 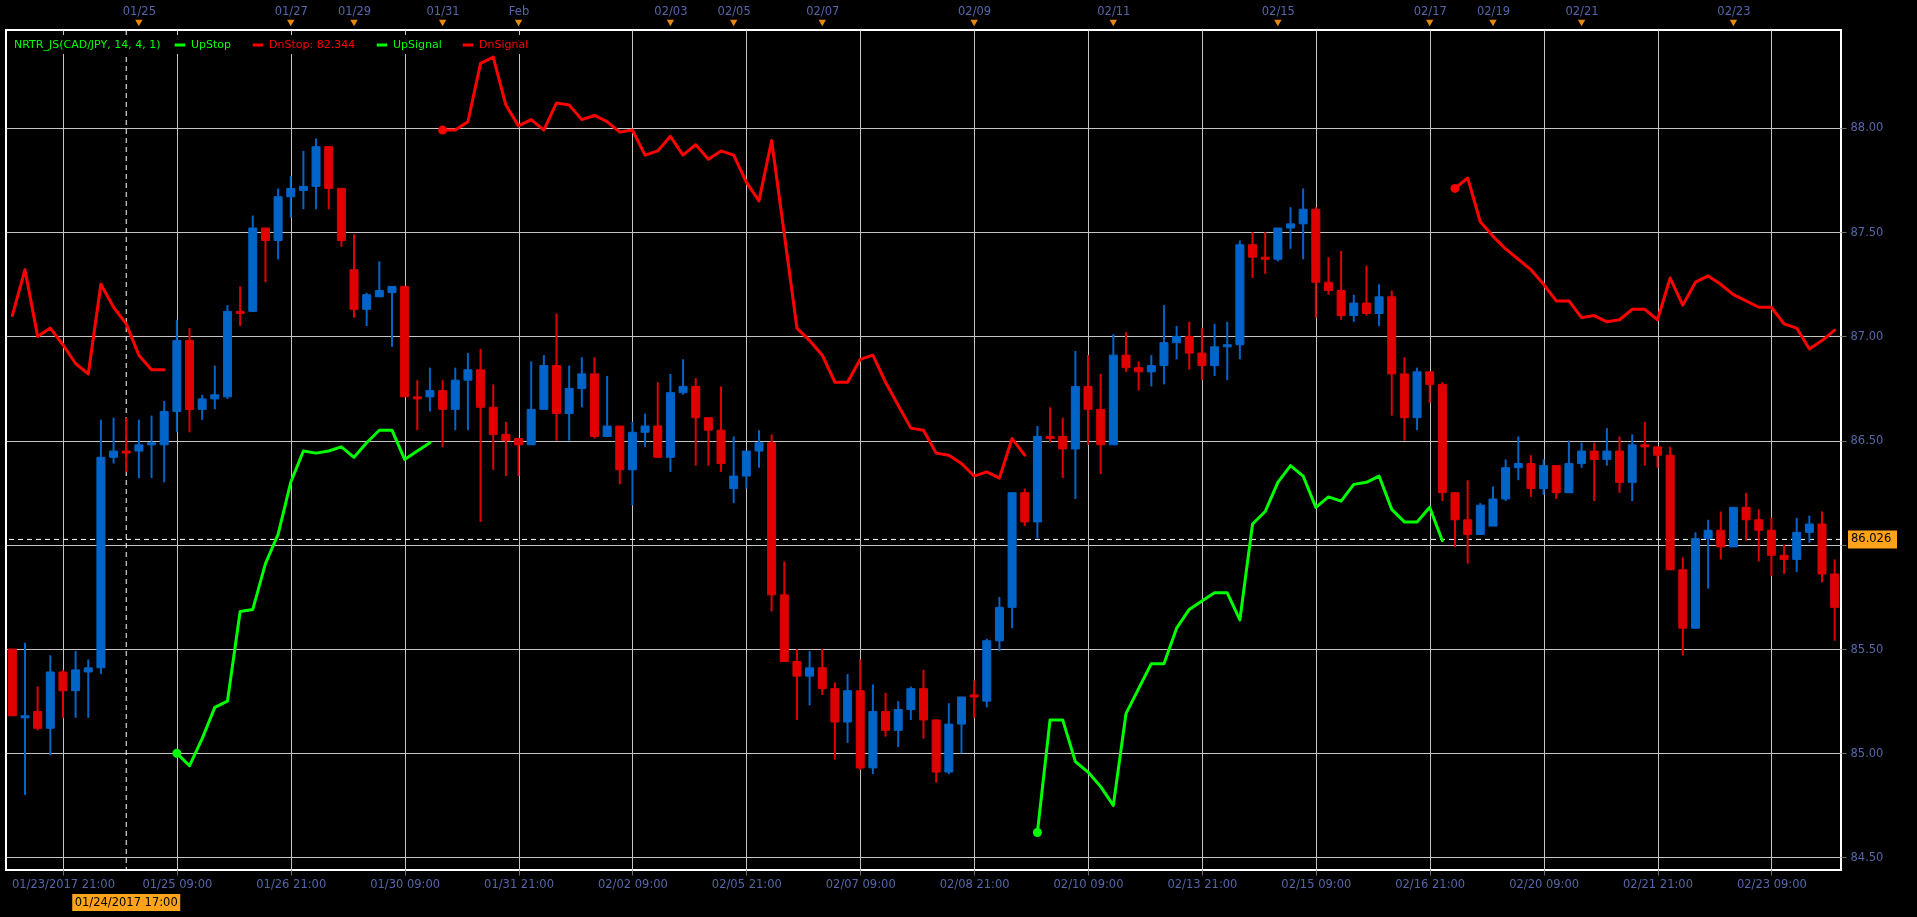 What do you see at coordinates (1867, 335) in the screenshot?
I see `y-tick-label: 87.00` at bounding box center [1867, 335].